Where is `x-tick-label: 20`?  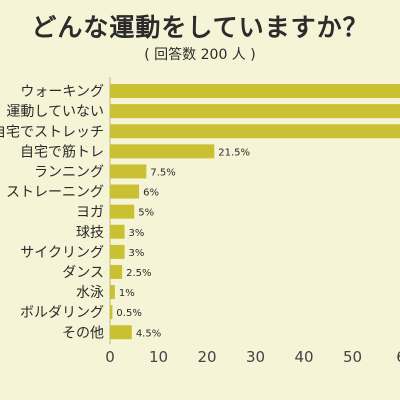
x-tick-label: 20 is located at coordinates (206, 357).